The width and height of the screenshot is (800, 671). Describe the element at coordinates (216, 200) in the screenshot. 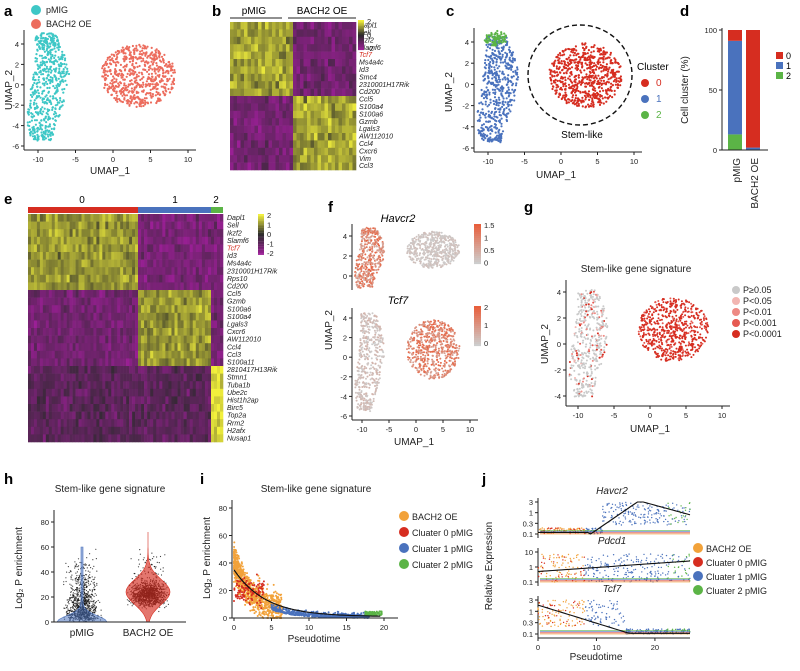

I see `panel-e-cluster-2: 2` at that location.